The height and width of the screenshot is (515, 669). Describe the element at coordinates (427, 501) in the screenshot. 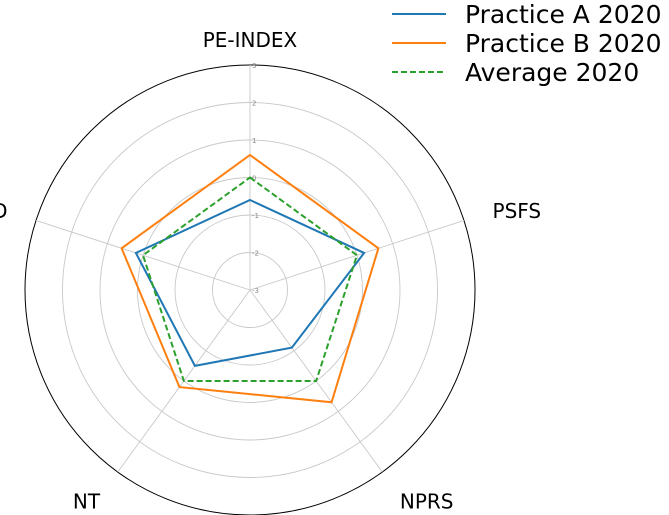

I see `axis-label: NPRS` at that location.